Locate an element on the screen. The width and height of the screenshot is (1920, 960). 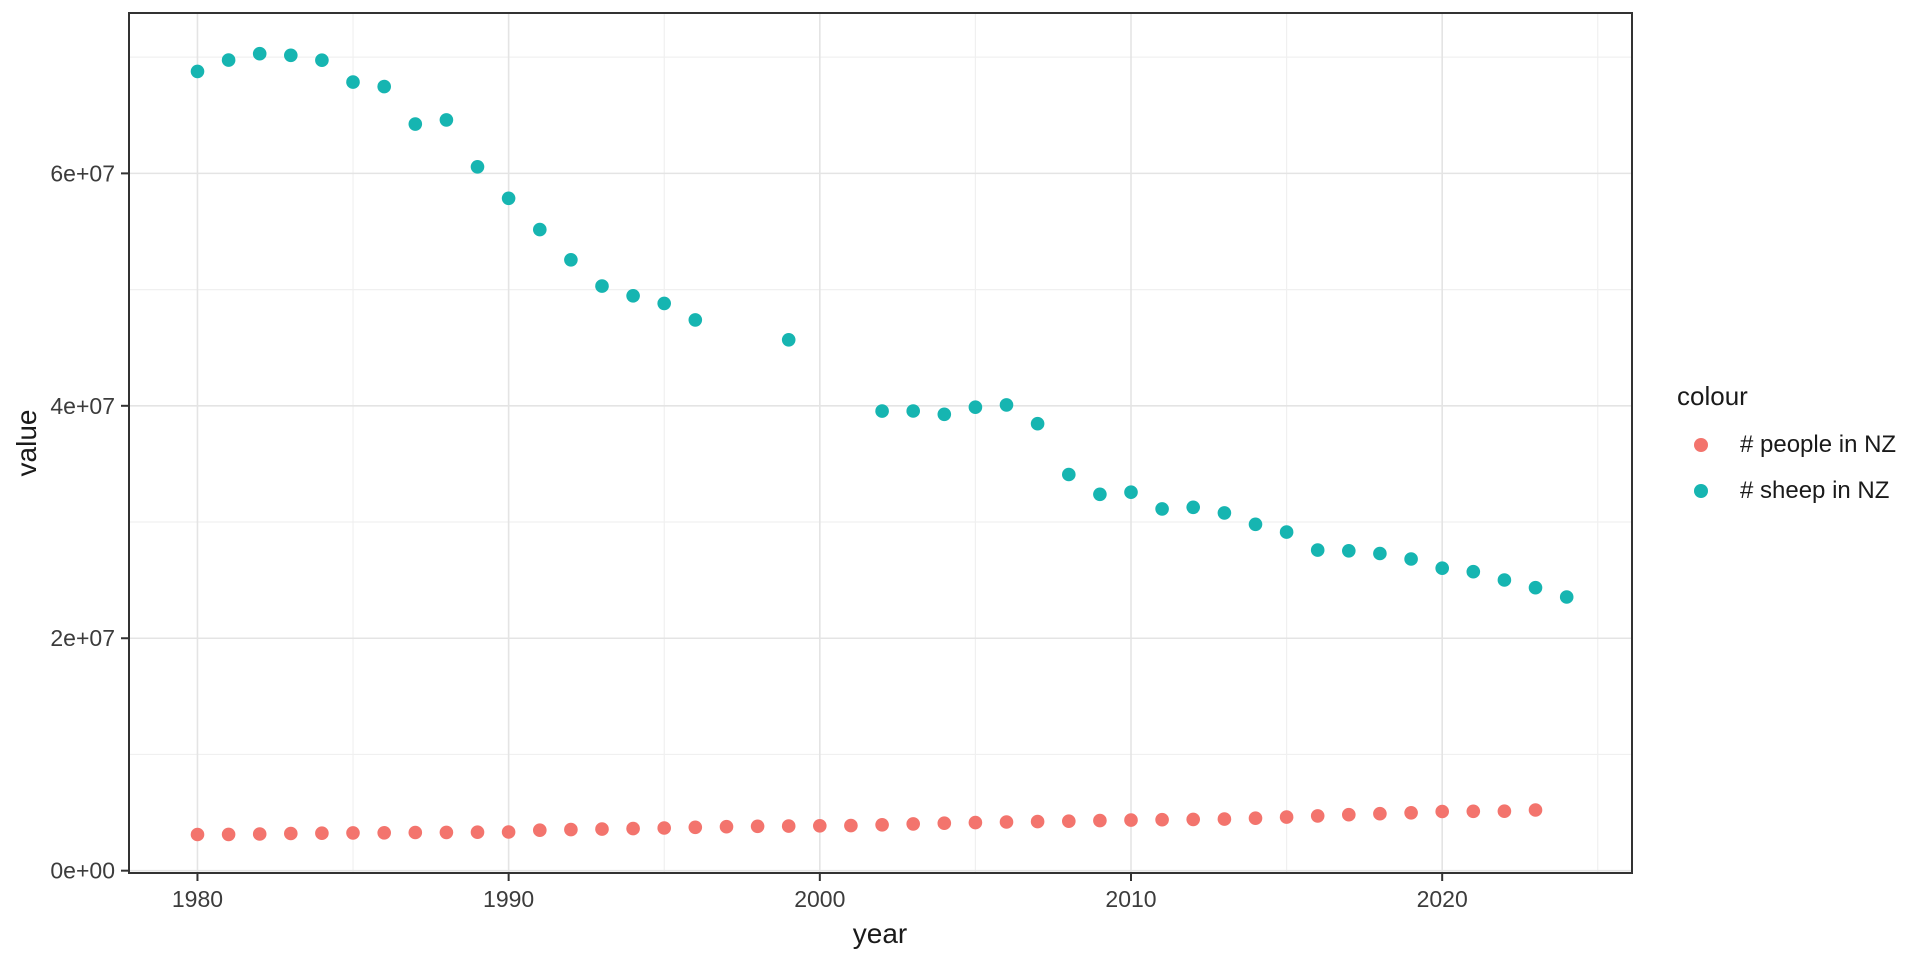
x-tick-label: 2000 is located at coordinates (819, 899).